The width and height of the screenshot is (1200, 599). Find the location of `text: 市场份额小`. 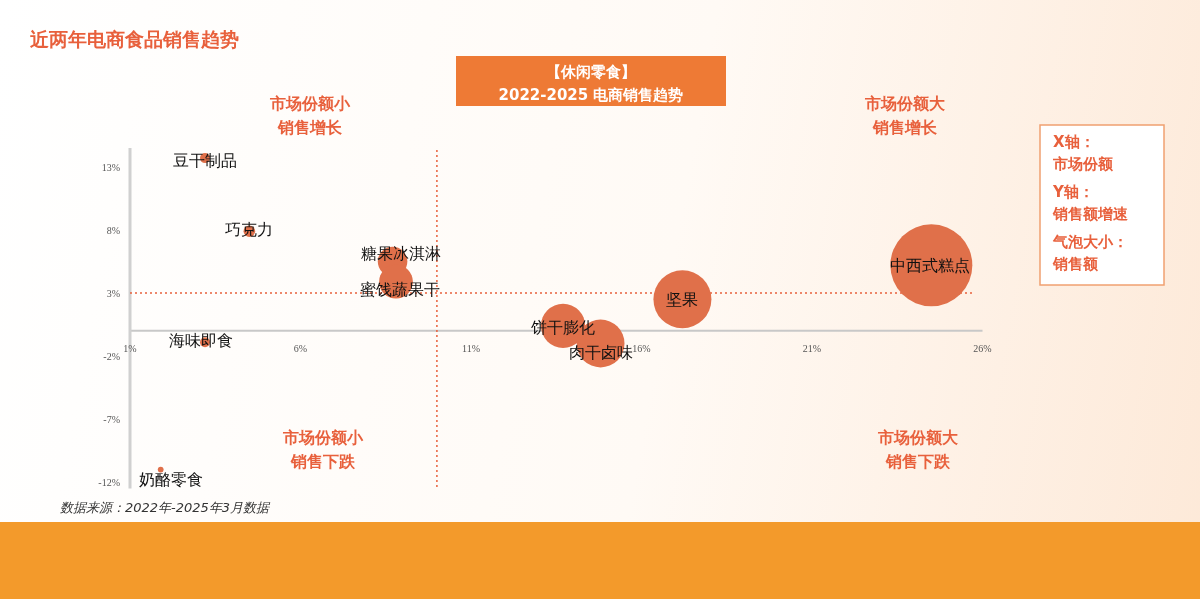

text: 市场份额小 is located at coordinates (310, 103).